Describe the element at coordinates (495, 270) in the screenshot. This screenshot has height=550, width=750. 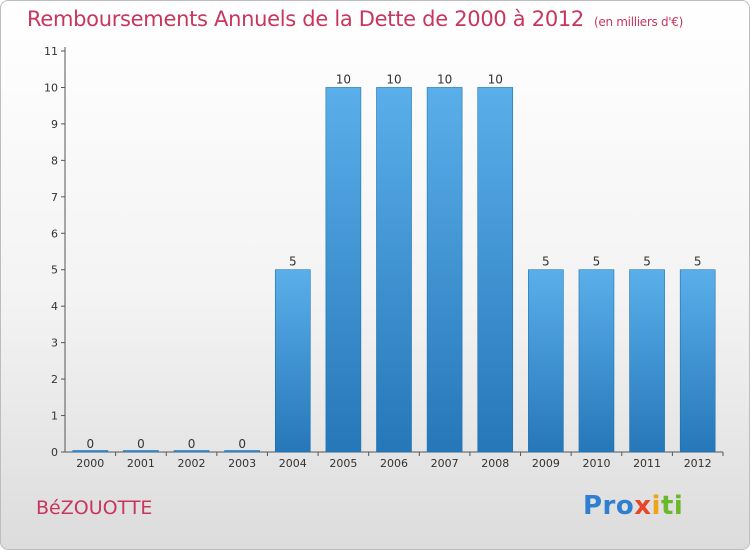
I see `bar-2008` at that location.